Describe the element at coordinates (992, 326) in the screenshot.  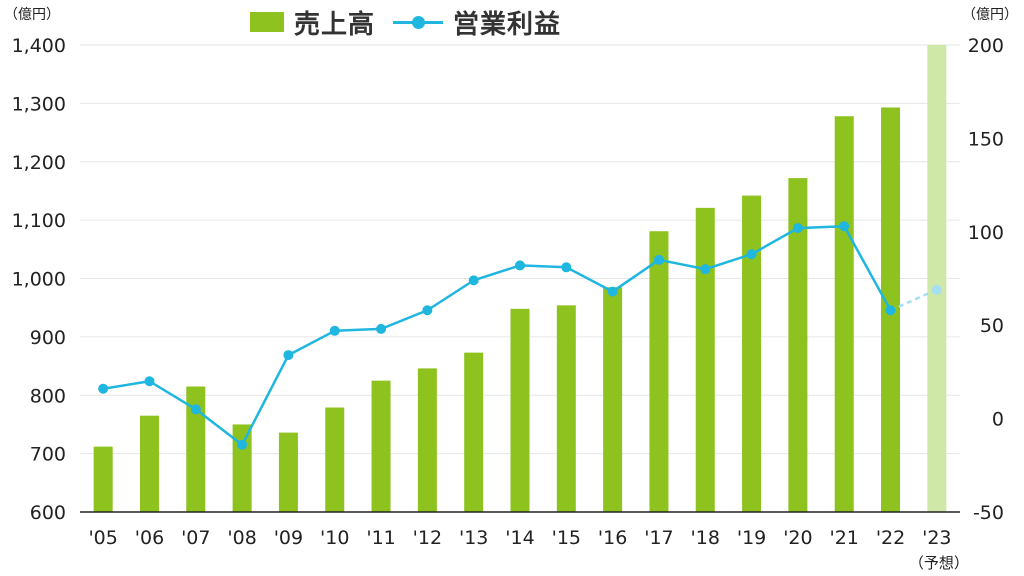
I see `y-right-tick-label: 50` at that location.